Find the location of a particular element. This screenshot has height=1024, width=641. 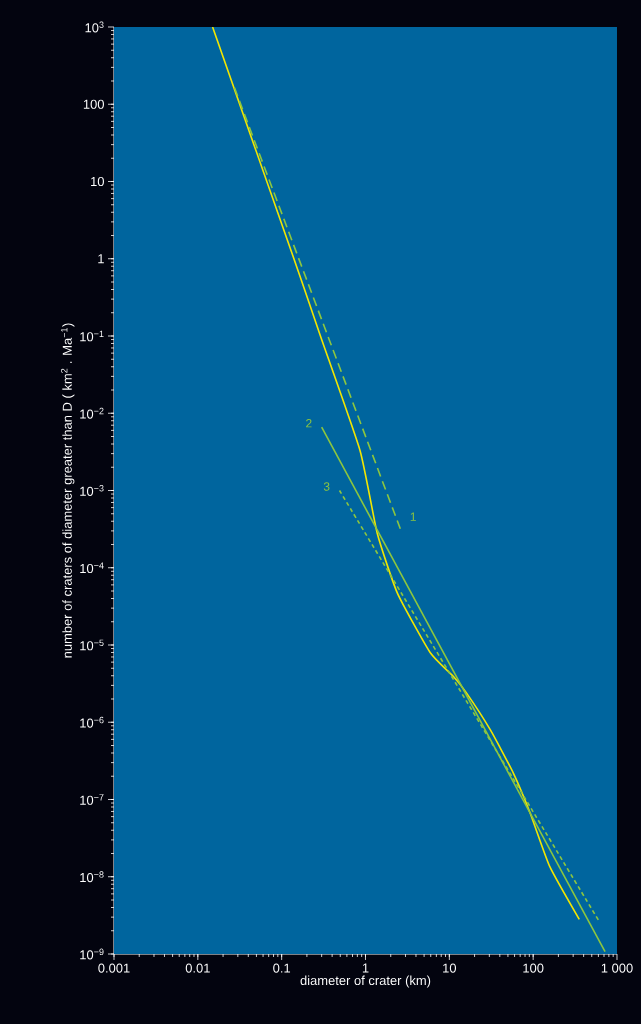

y-tick-label: 10$^{−2}$ is located at coordinates (92, 413).